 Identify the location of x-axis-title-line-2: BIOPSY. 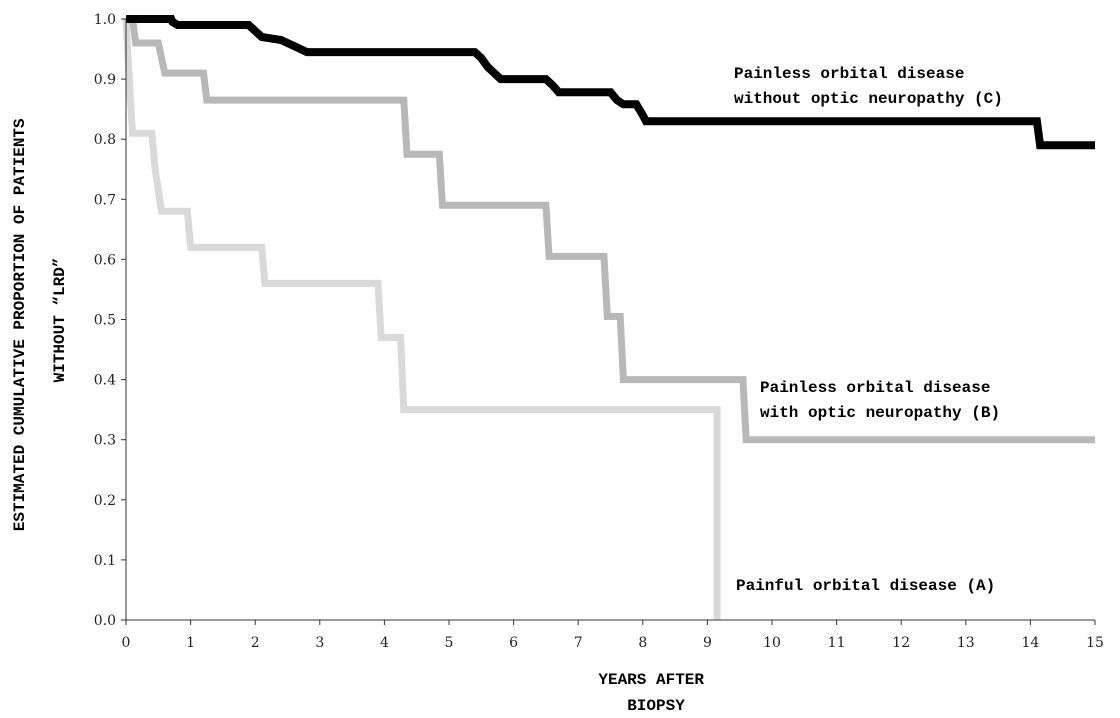
(656, 706).